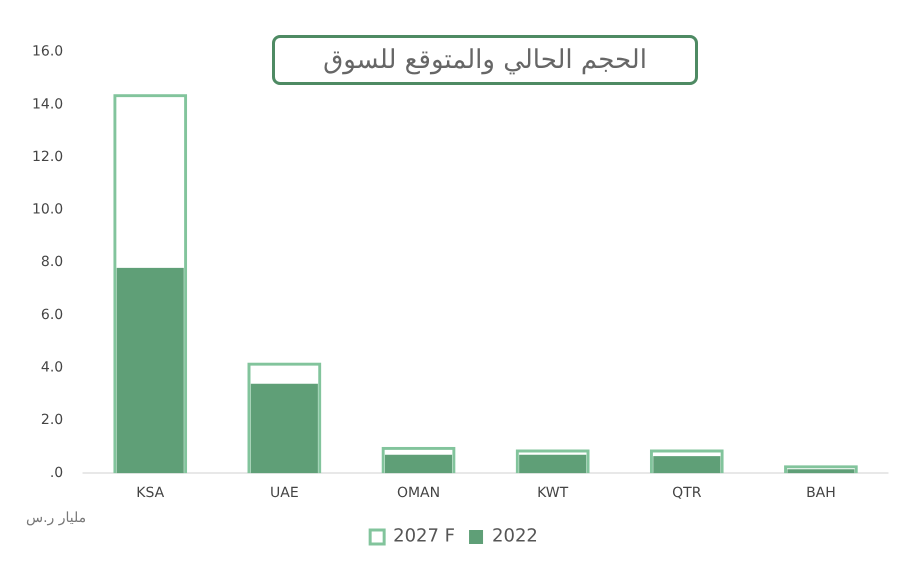 The width and height of the screenshot is (908, 566). Describe the element at coordinates (52, 368) in the screenshot. I see `y-tick-label: 4.0` at that location.